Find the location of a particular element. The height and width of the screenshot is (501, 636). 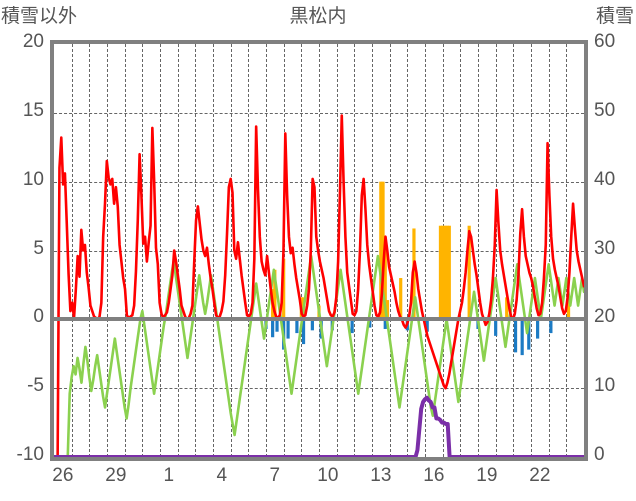

y-tick-left-10: 10 is located at coordinates (33, 179).